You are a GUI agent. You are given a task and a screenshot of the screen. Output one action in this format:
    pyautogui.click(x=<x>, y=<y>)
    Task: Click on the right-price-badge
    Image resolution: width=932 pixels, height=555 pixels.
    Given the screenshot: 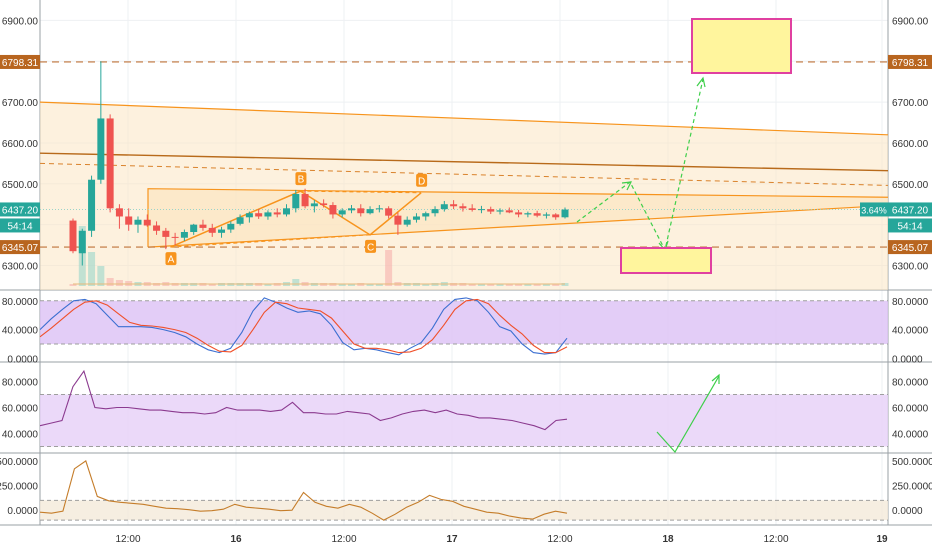 What is the action you would take?
    pyautogui.click(x=910, y=247)
    